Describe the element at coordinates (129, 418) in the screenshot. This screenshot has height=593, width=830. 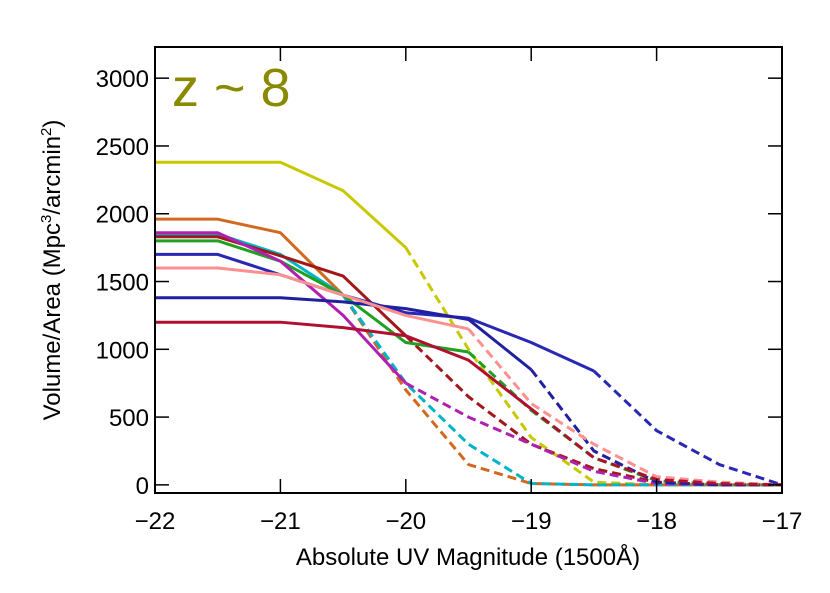
I see `y-tick-label: 500` at that location.